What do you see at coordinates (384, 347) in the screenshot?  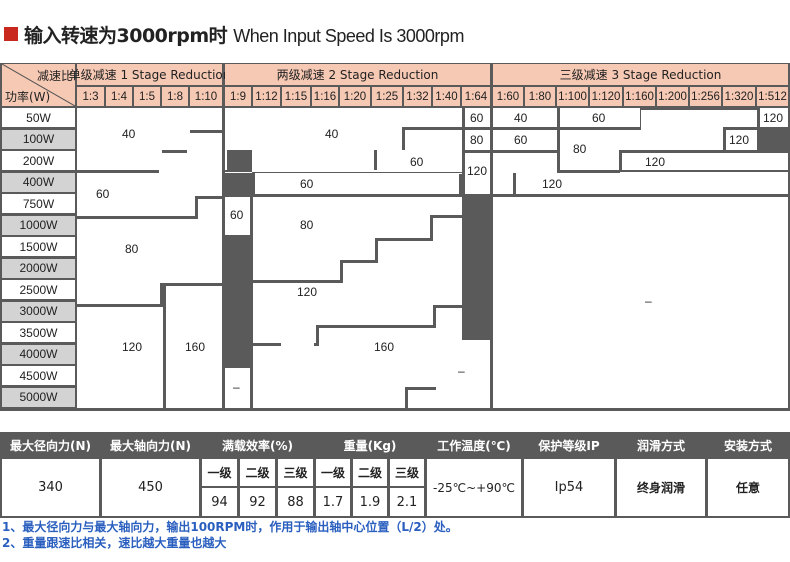 I see `s2-label-160: 160` at bounding box center [384, 347].